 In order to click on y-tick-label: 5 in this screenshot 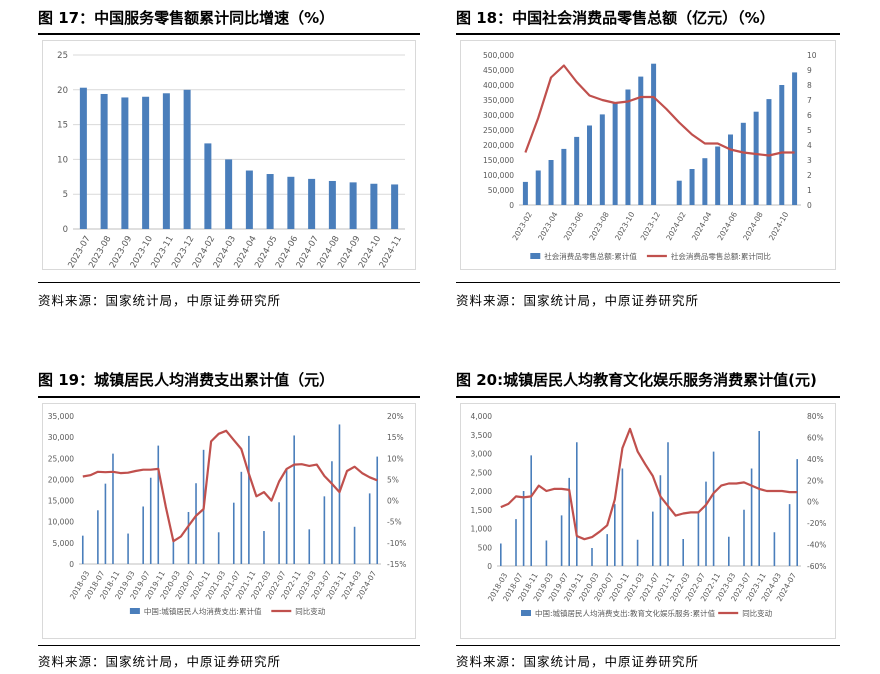, I will do `click(65, 195)`.